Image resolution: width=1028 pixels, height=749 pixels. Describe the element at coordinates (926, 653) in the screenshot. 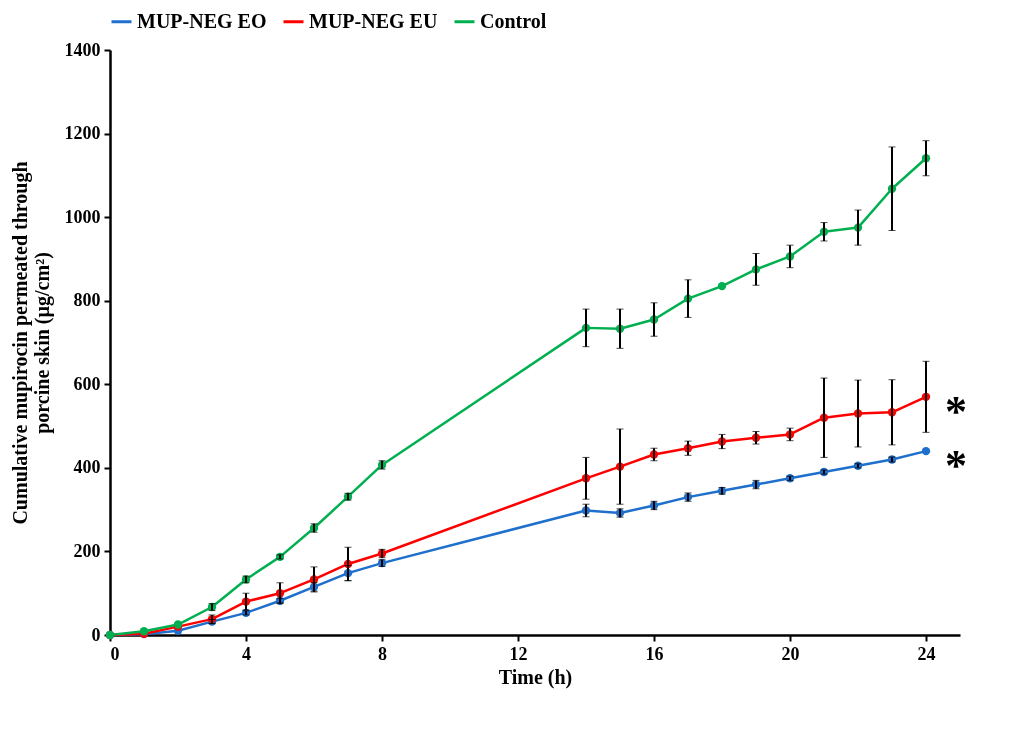

I see `x-tick-label: 24` at that location.